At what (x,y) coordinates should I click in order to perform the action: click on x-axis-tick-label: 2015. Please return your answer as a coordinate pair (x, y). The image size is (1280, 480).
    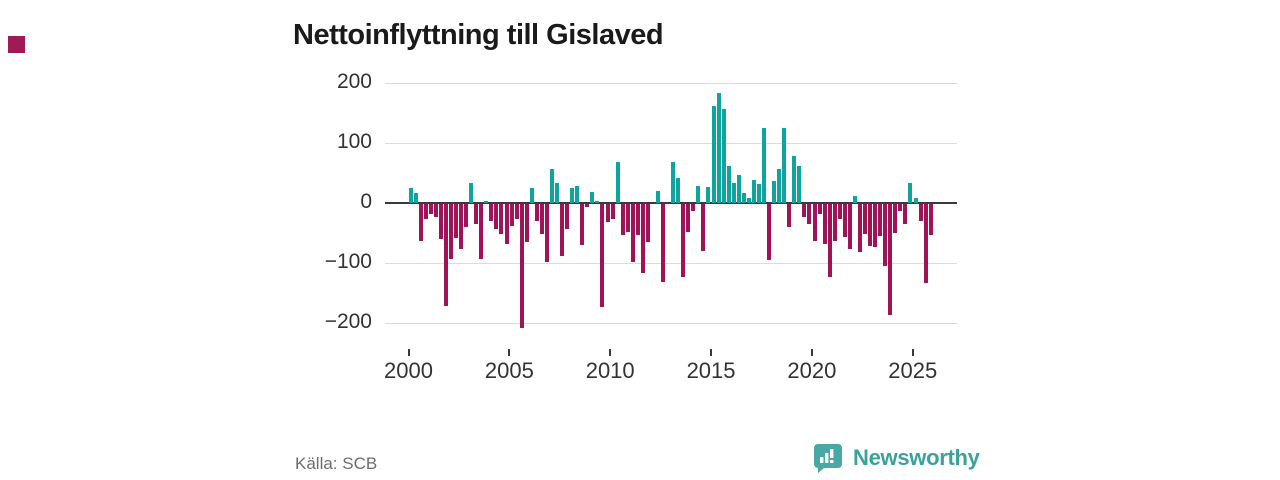
    Looking at the image, I should click on (711, 370).